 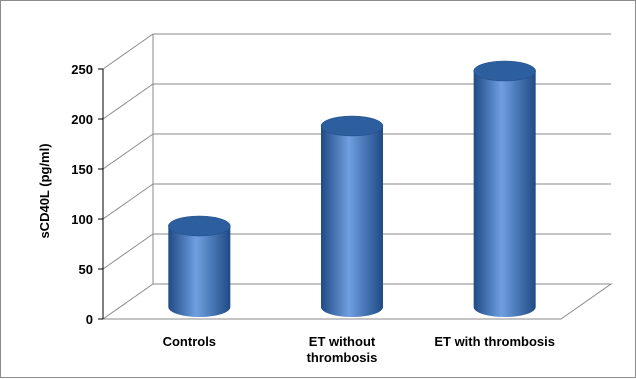 I want to click on y-tick-label-0: 0, so click(x=89, y=319).